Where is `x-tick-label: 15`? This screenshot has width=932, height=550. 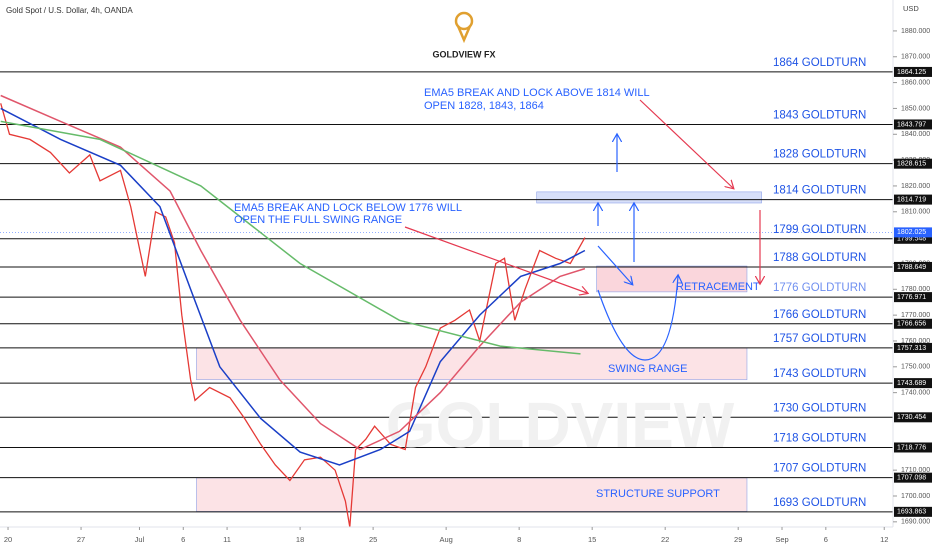
x-tick-label: 15 is located at coordinates (592, 539).